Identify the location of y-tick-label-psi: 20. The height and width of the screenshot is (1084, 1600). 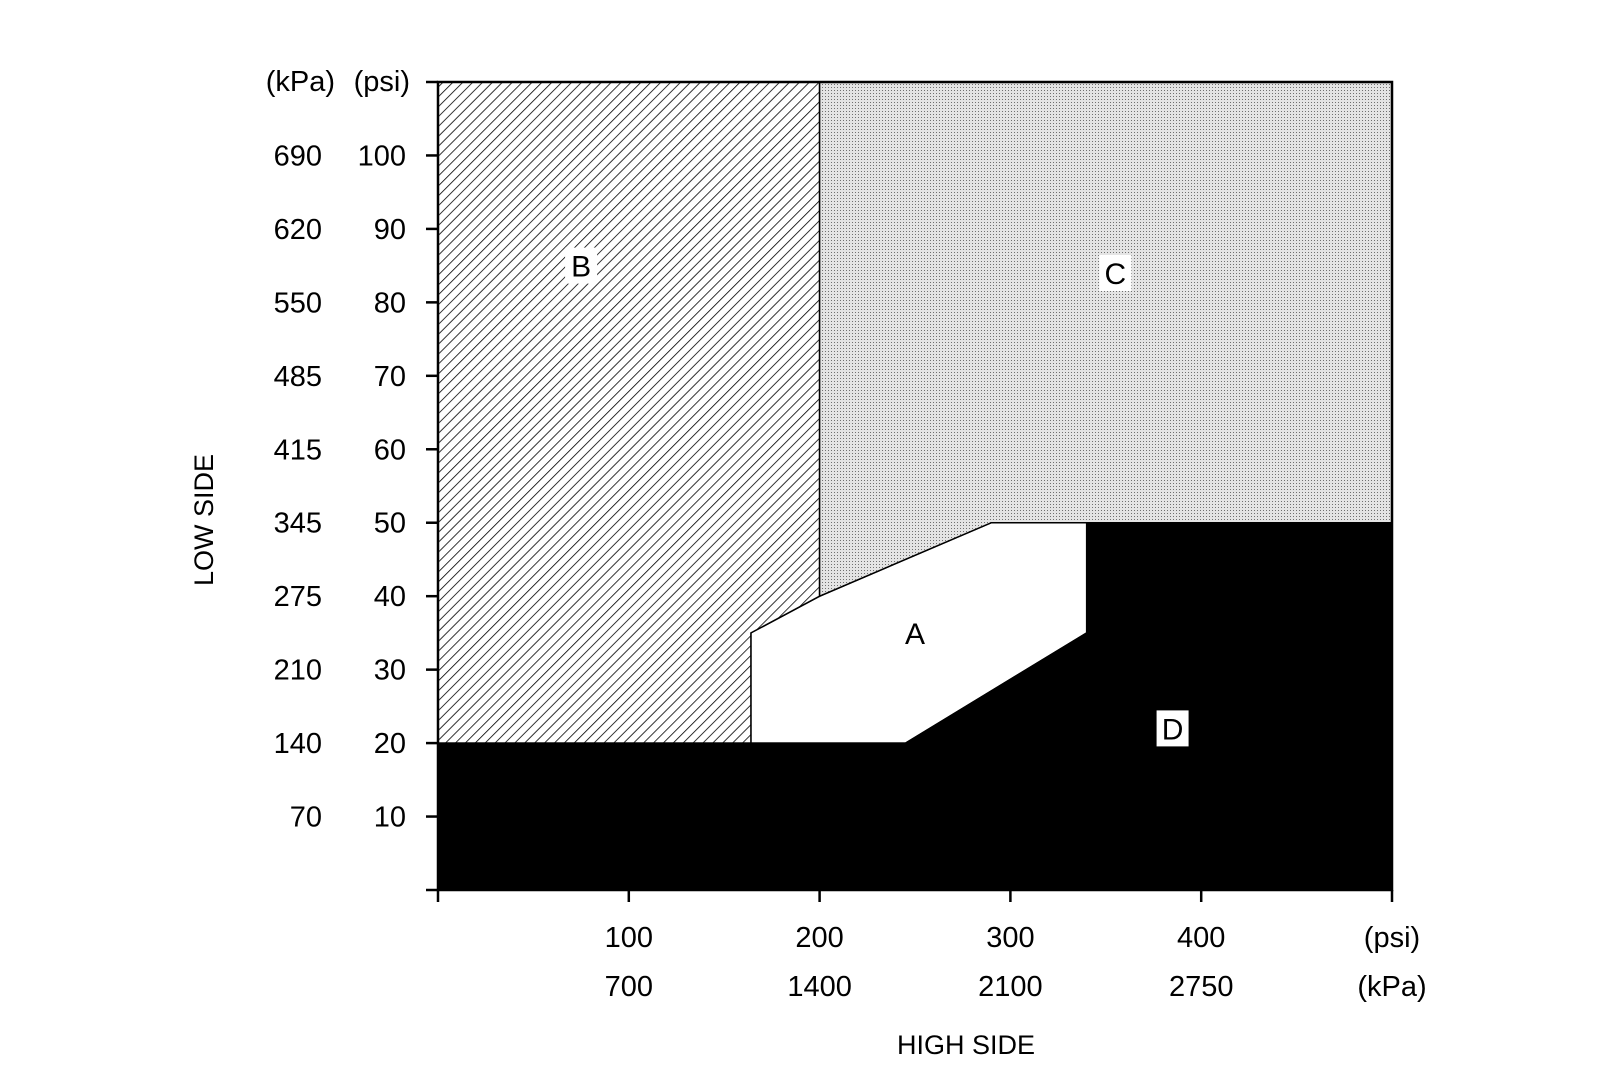
(390, 744).